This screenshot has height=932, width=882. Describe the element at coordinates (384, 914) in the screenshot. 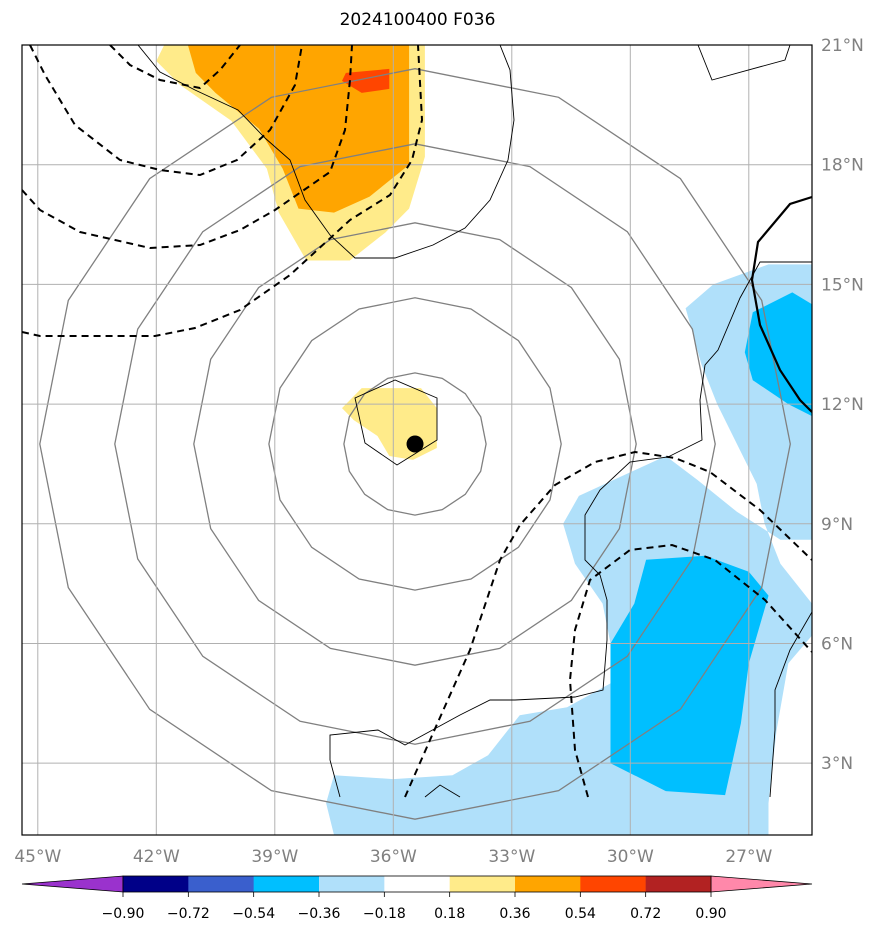

I see `colorbar-tick-label: −0.18` at that location.